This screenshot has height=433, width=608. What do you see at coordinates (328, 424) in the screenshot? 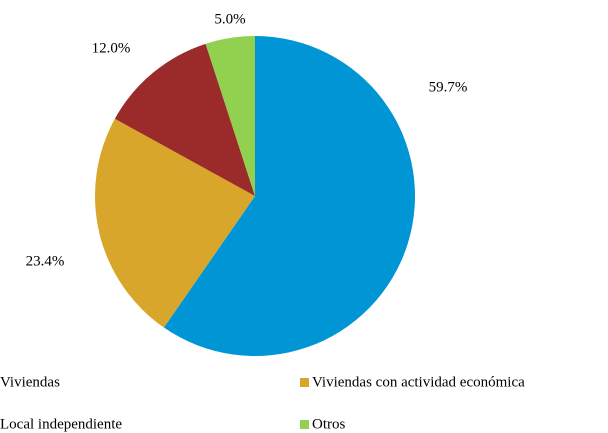
I see `legend-label: Otros` at bounding box center [328, 424].